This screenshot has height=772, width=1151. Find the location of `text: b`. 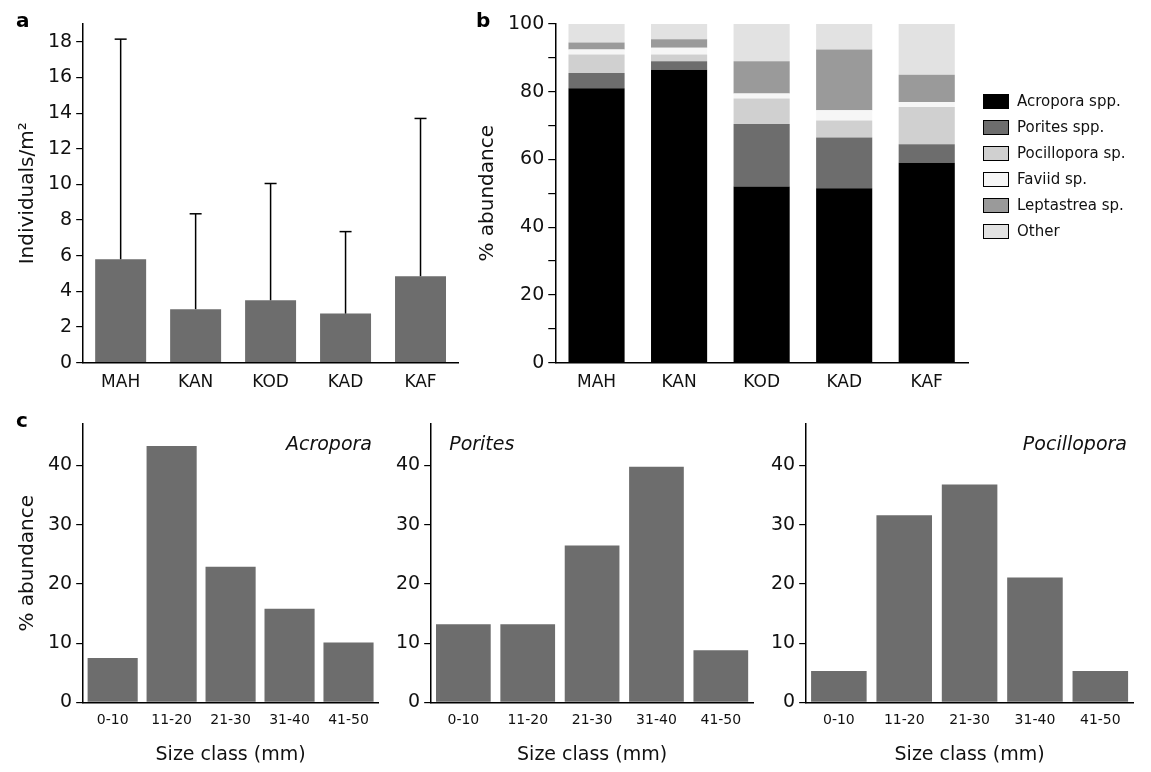

text: b is located at coordinates (483, 20).